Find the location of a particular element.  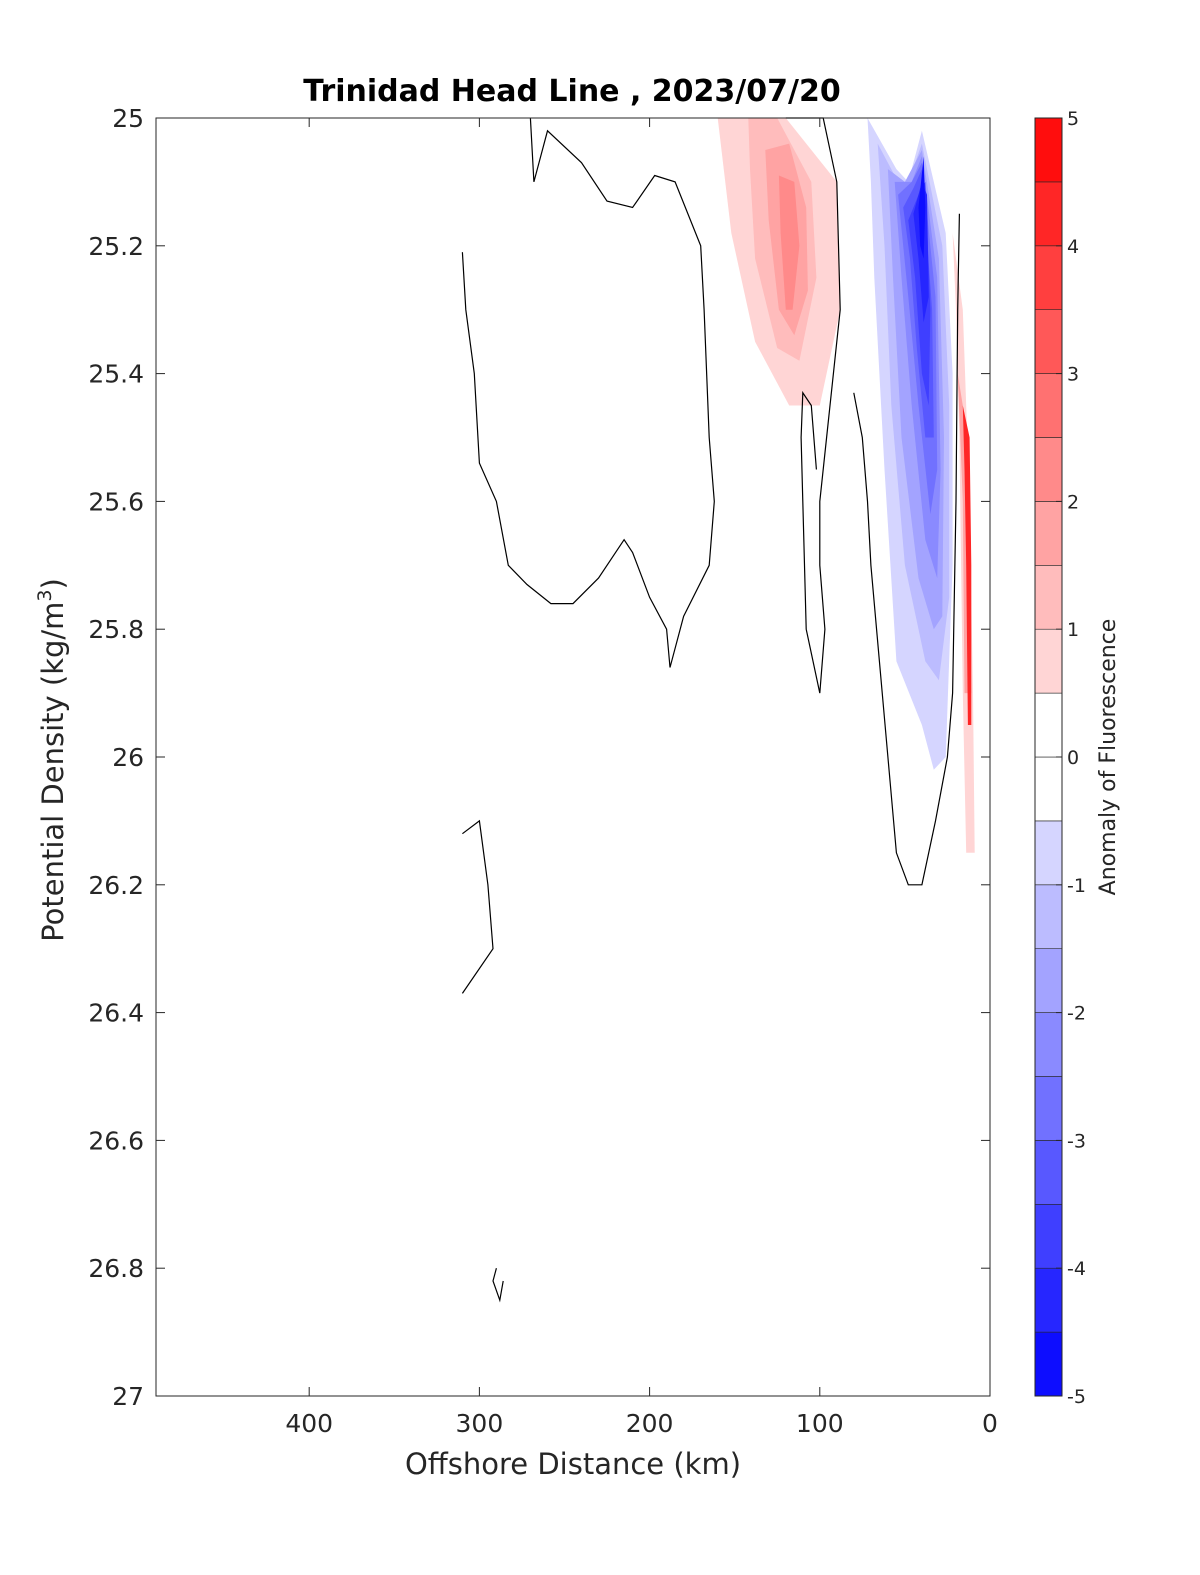

colorbar-frame is located at coordinates (1048, 757).